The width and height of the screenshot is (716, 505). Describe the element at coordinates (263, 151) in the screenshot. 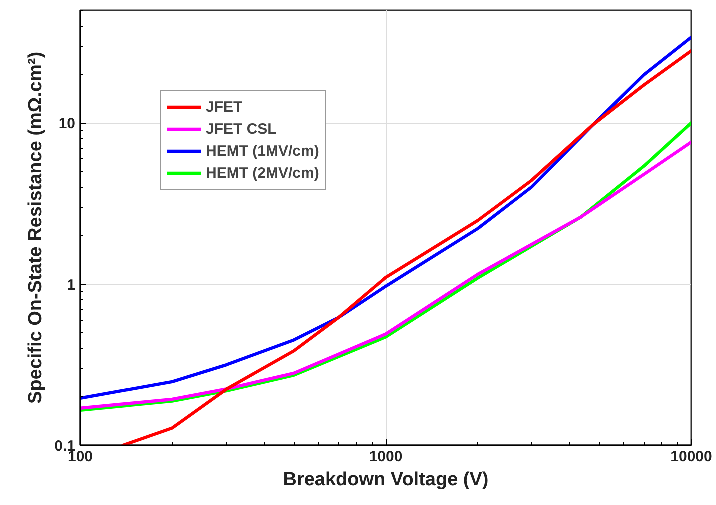

I see `legend-label: HEMT (1MV/cm)` at that location.